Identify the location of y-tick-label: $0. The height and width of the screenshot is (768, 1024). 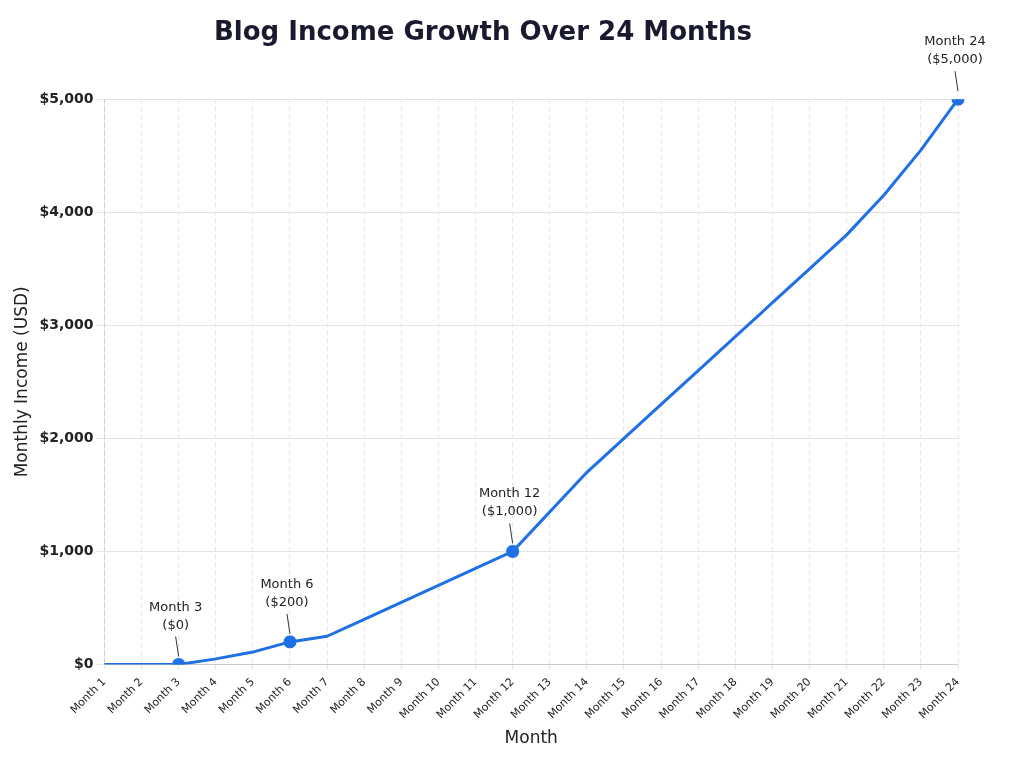
(83, 663).